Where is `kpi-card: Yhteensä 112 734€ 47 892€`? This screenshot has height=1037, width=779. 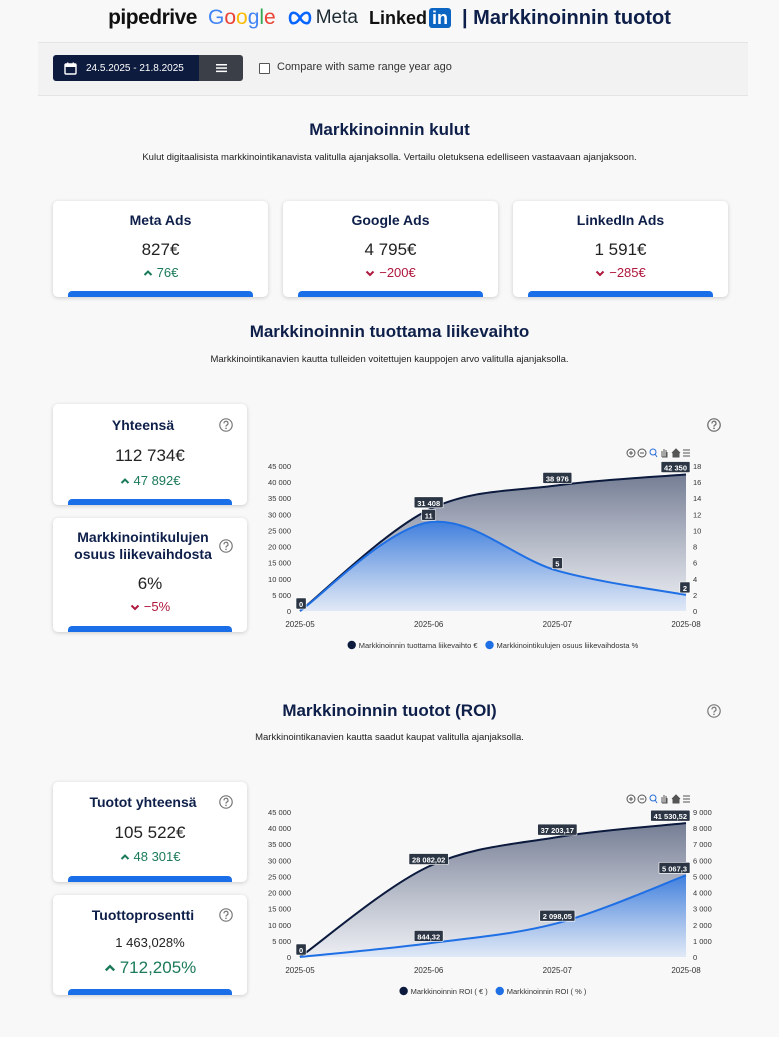 kpi-card: Yhteensä 112 734€ 47 892€ is located at coordinates (150, 454).